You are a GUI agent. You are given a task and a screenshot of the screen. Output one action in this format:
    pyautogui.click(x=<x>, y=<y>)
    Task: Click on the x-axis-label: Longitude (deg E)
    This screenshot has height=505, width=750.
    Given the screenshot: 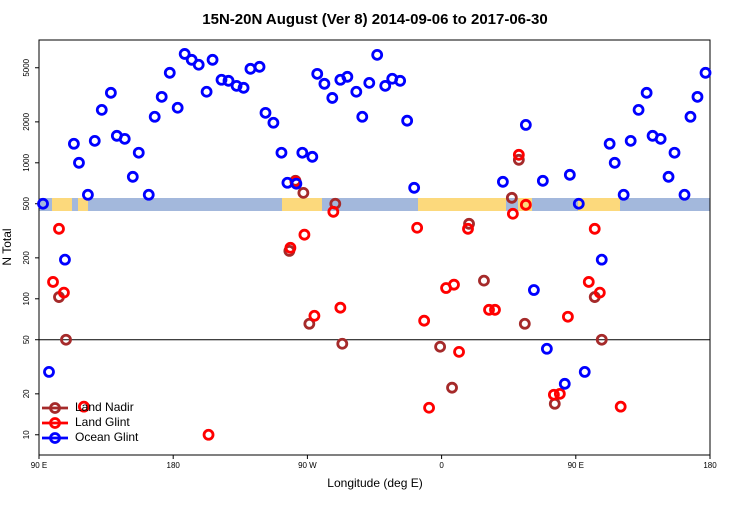 What is the action you would take?
    pyautogui.click(x=374, y=483)
    